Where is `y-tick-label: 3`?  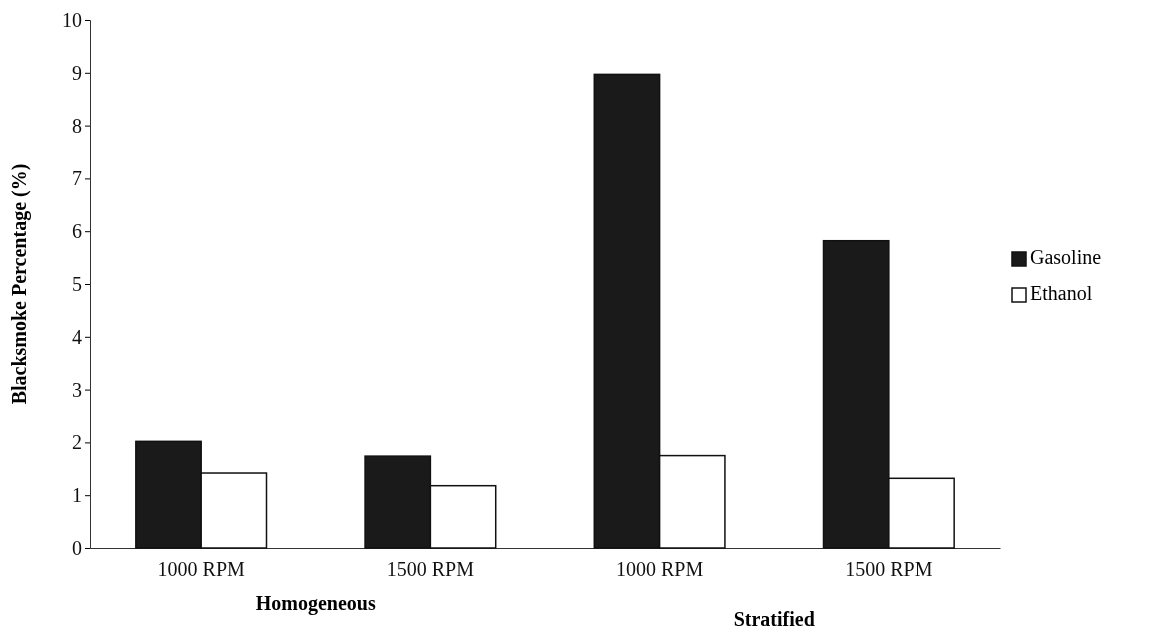
y-tick-label: 3 is located at coordinates (77, 389).